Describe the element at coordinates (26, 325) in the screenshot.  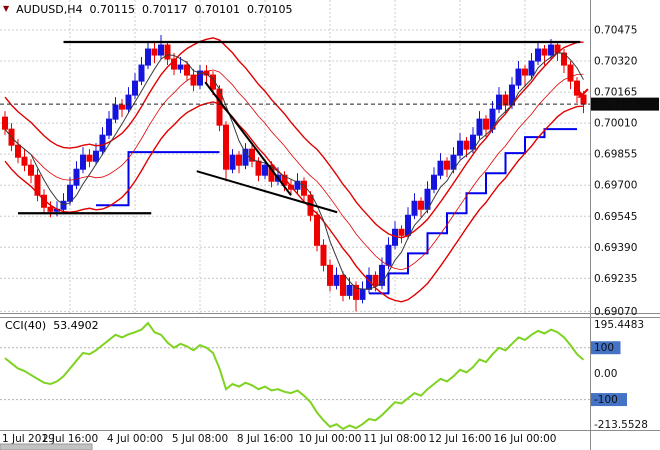
I see `indicator-name: CCI(40)` at that location.